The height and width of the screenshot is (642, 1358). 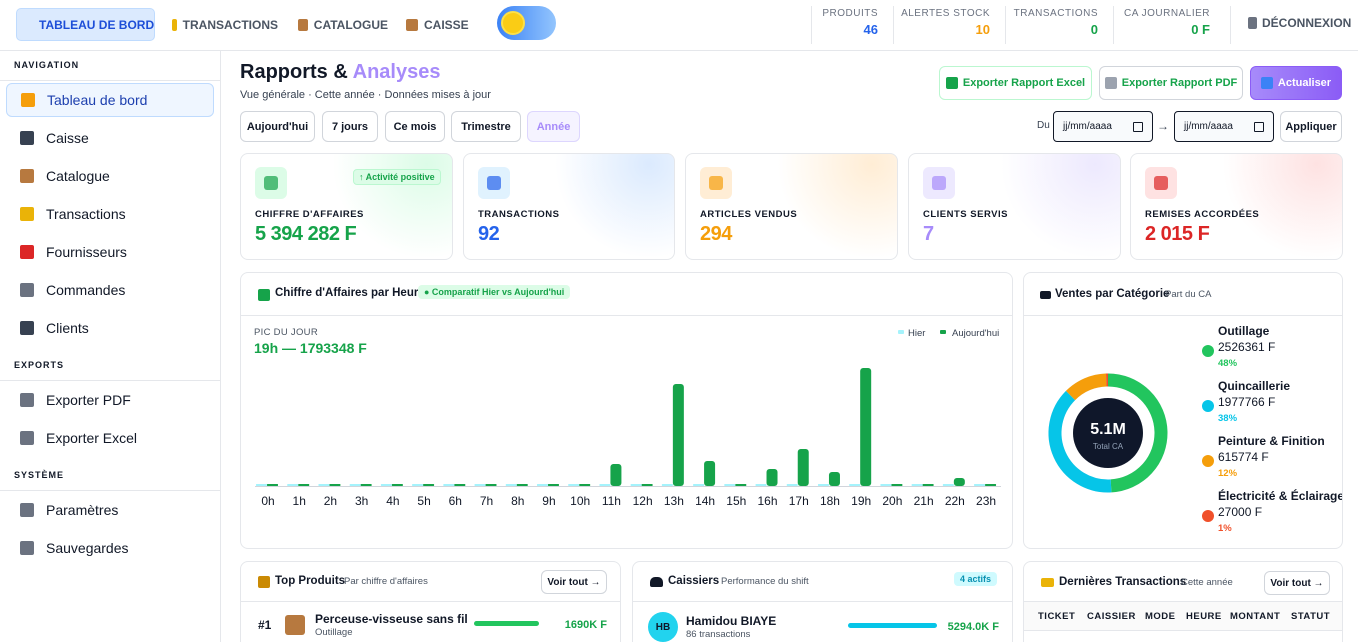 What do you see at coordinates (663, 627) in the screenshot?
I see `cashier-avatar: HB` at bounding box center [663, 627].